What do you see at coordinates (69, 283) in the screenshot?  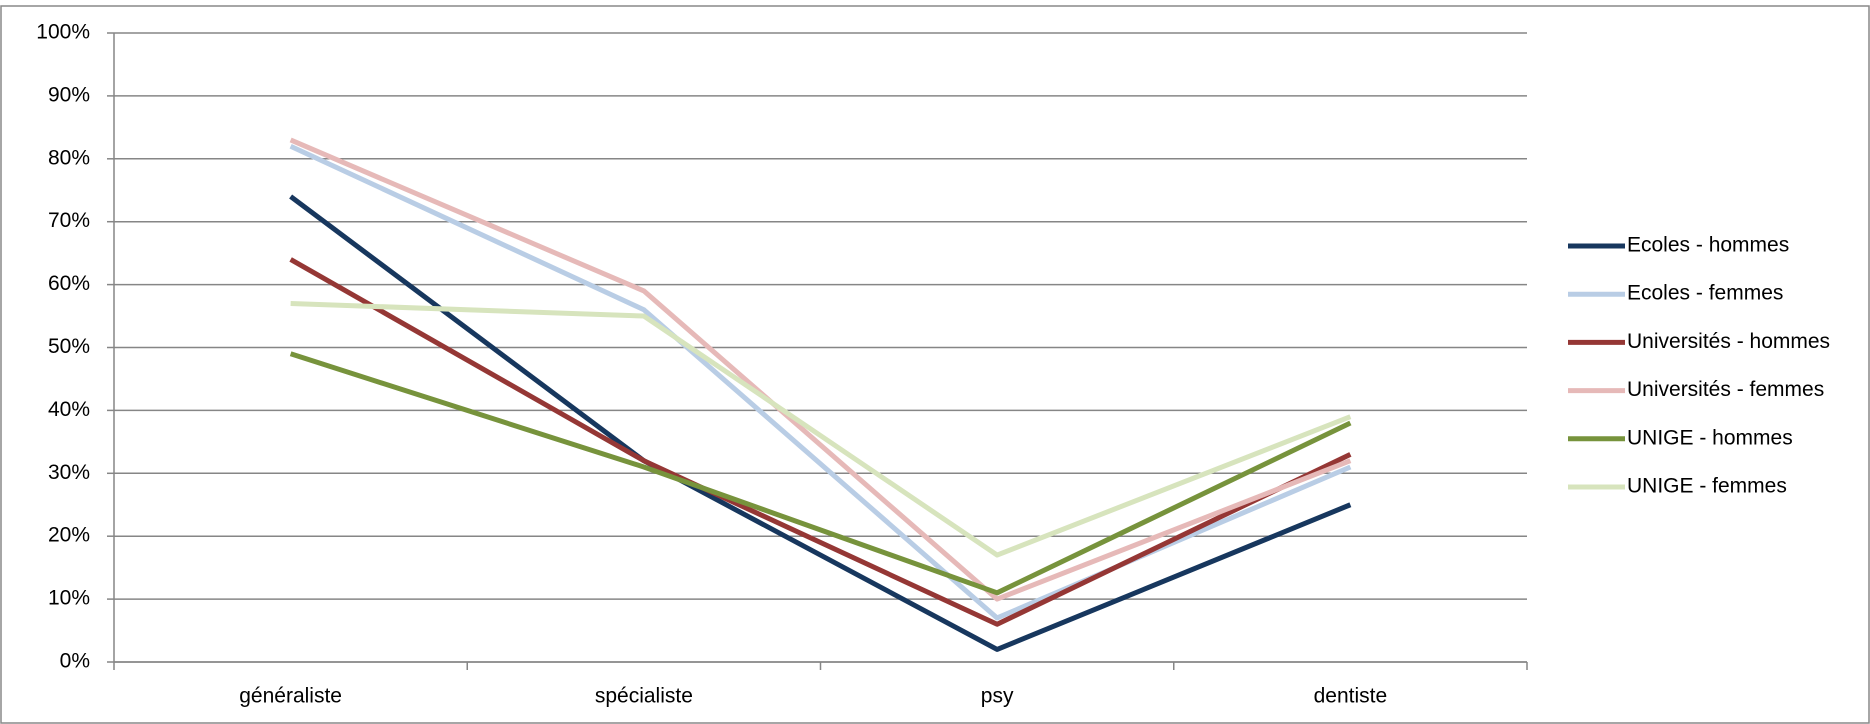 I see `y-tick-label: 60%` at bounding box center [69, 283].